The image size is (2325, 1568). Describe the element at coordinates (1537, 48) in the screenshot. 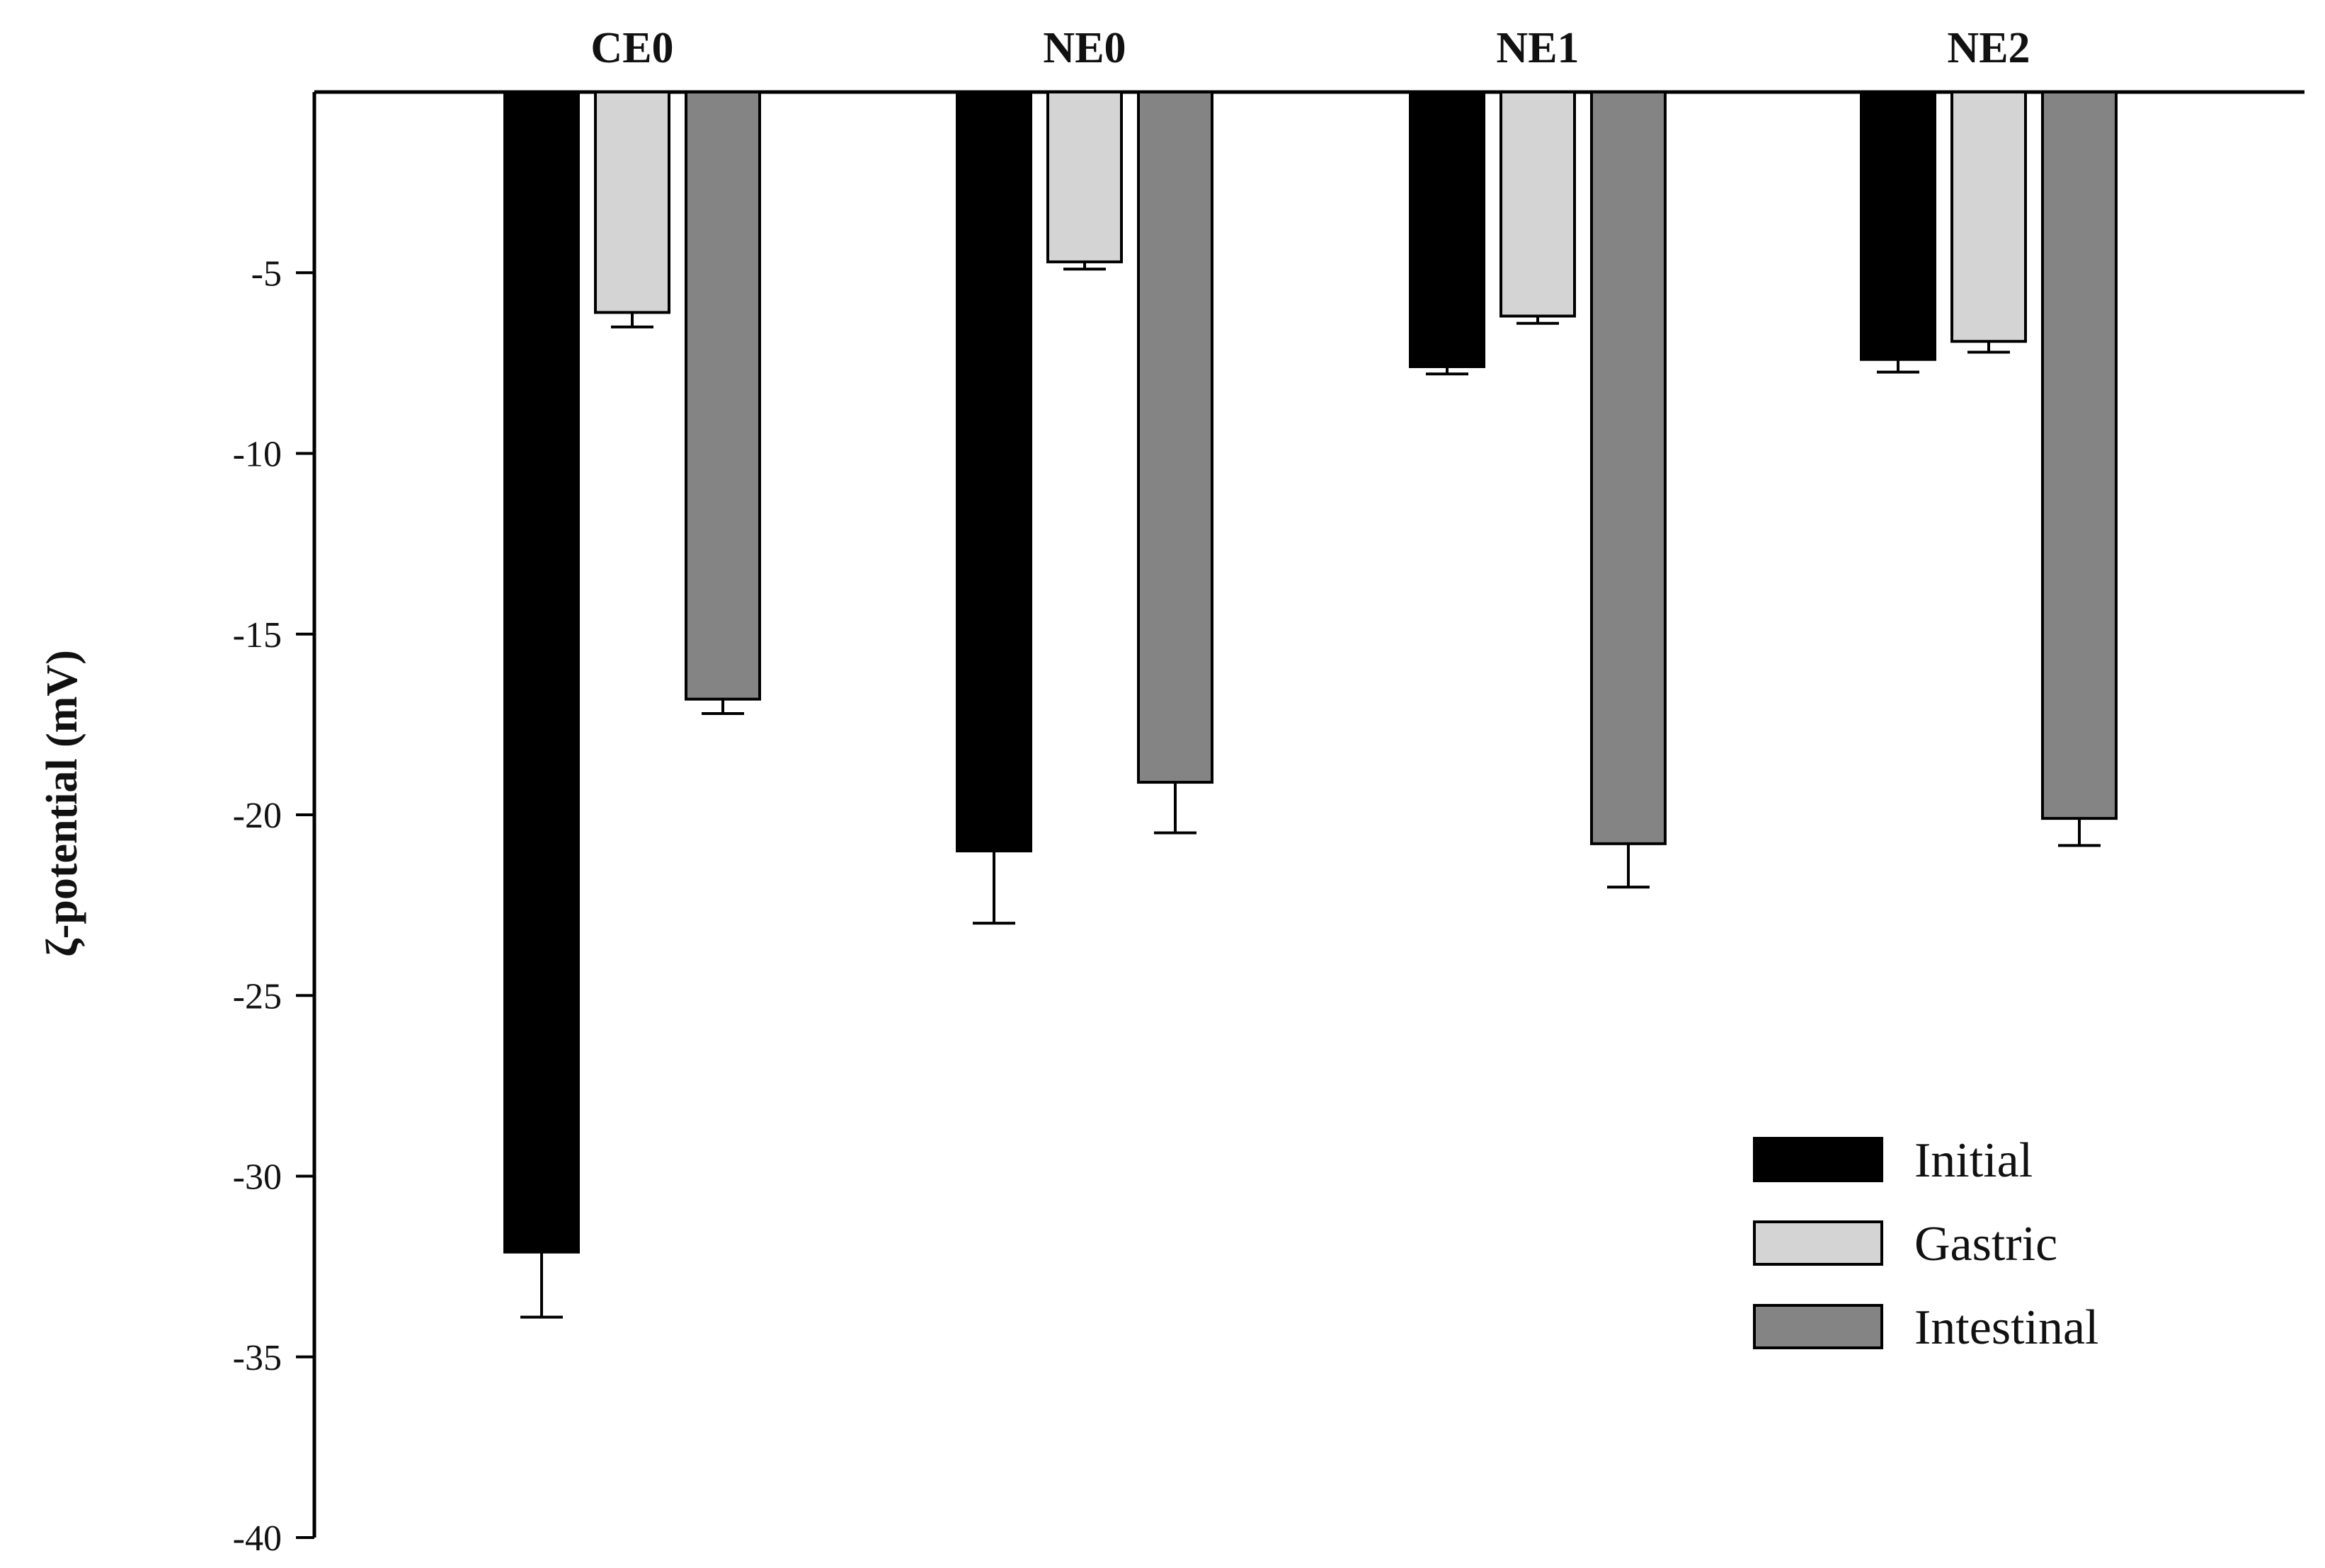

I see `category-label-ne1: NE1` at that location.